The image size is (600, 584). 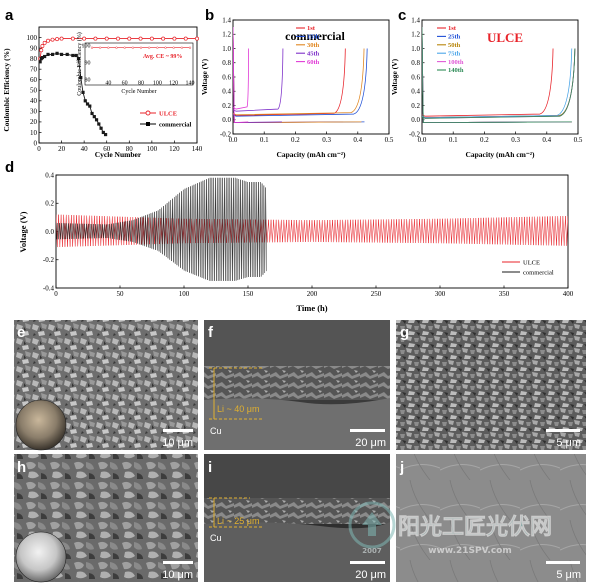 What do you see at coordinates (454, 53) in the screenshot?
I see `panel-c-legend-75th: 75th` at bounding box center [454, 53].